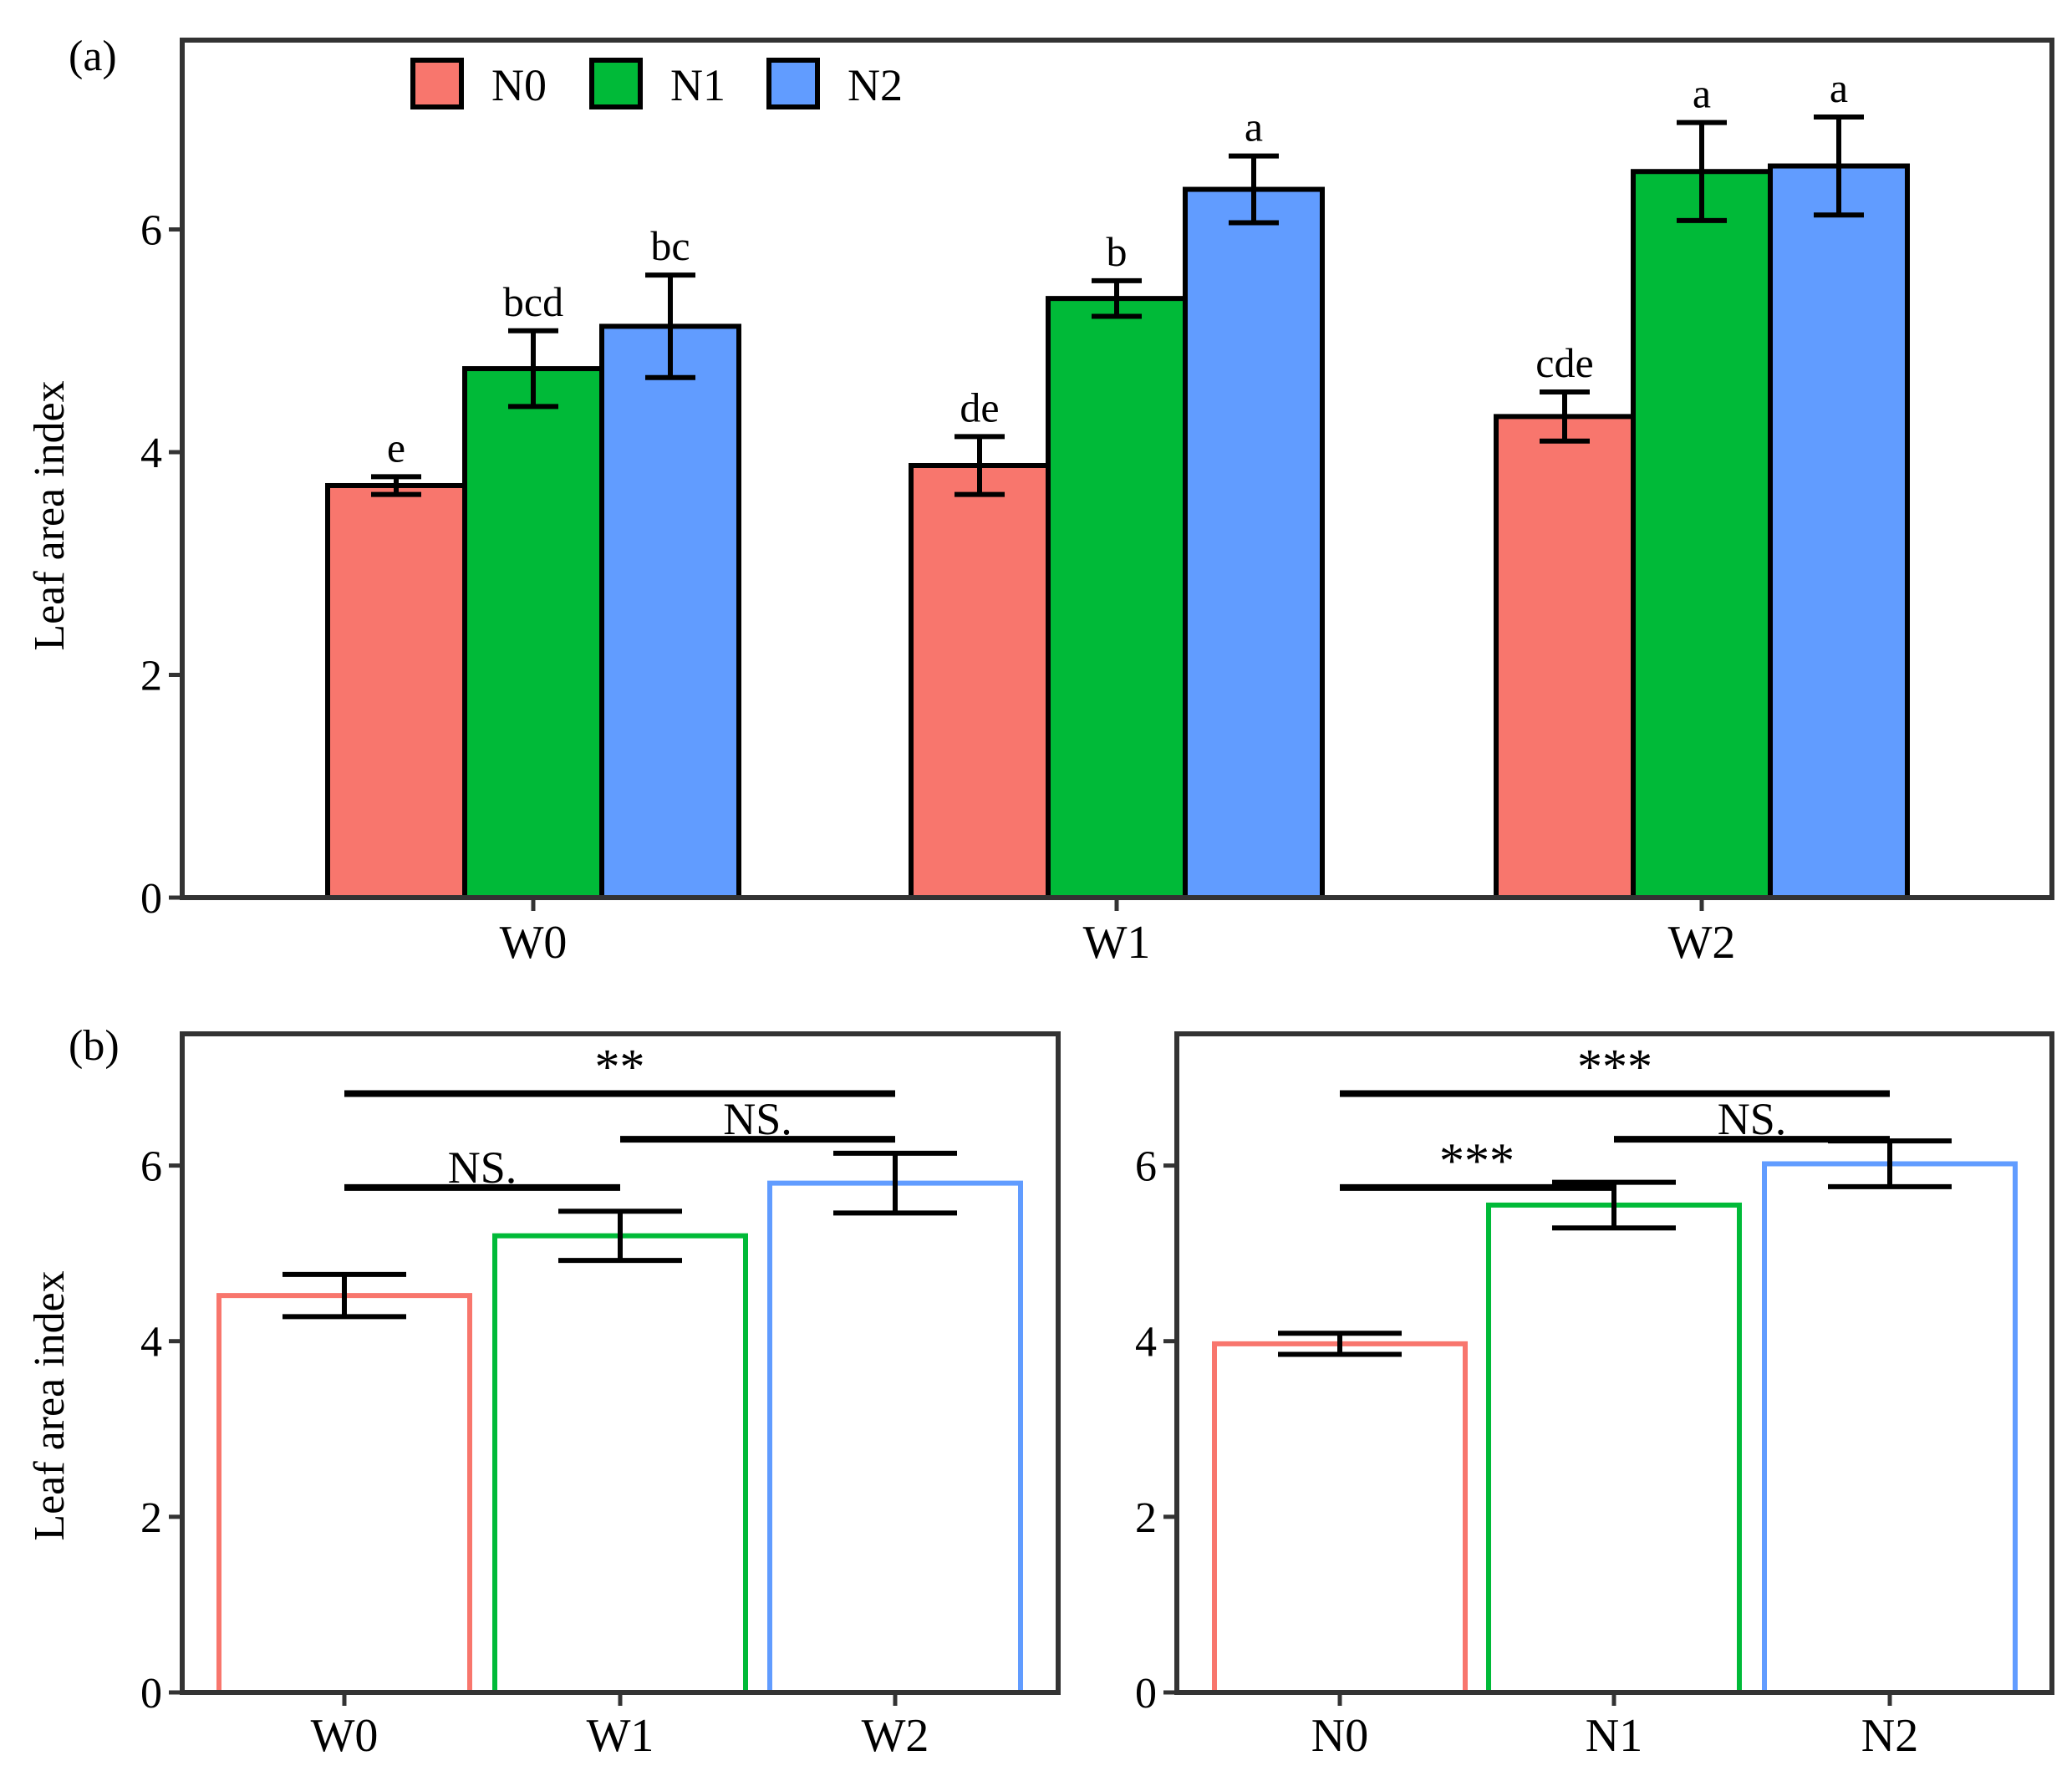 The width and height of the screenshot is (2072, 1776). I want to click on panel-b-y-tick-label: 6, so click(151, 1167).